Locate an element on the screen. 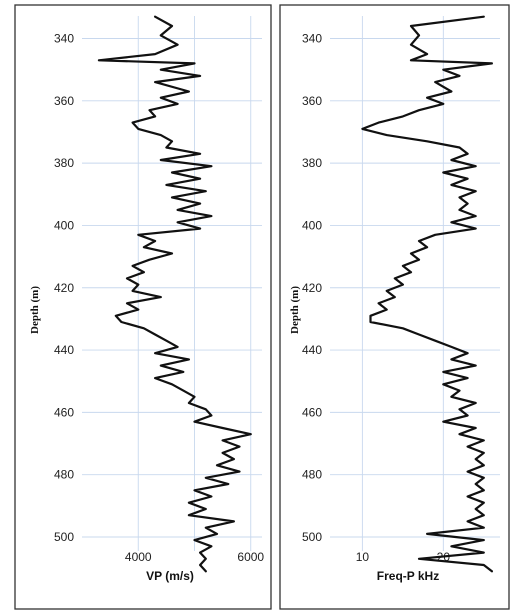  vp-x-tick-label: 6000 is located at coordinates (250, 557).